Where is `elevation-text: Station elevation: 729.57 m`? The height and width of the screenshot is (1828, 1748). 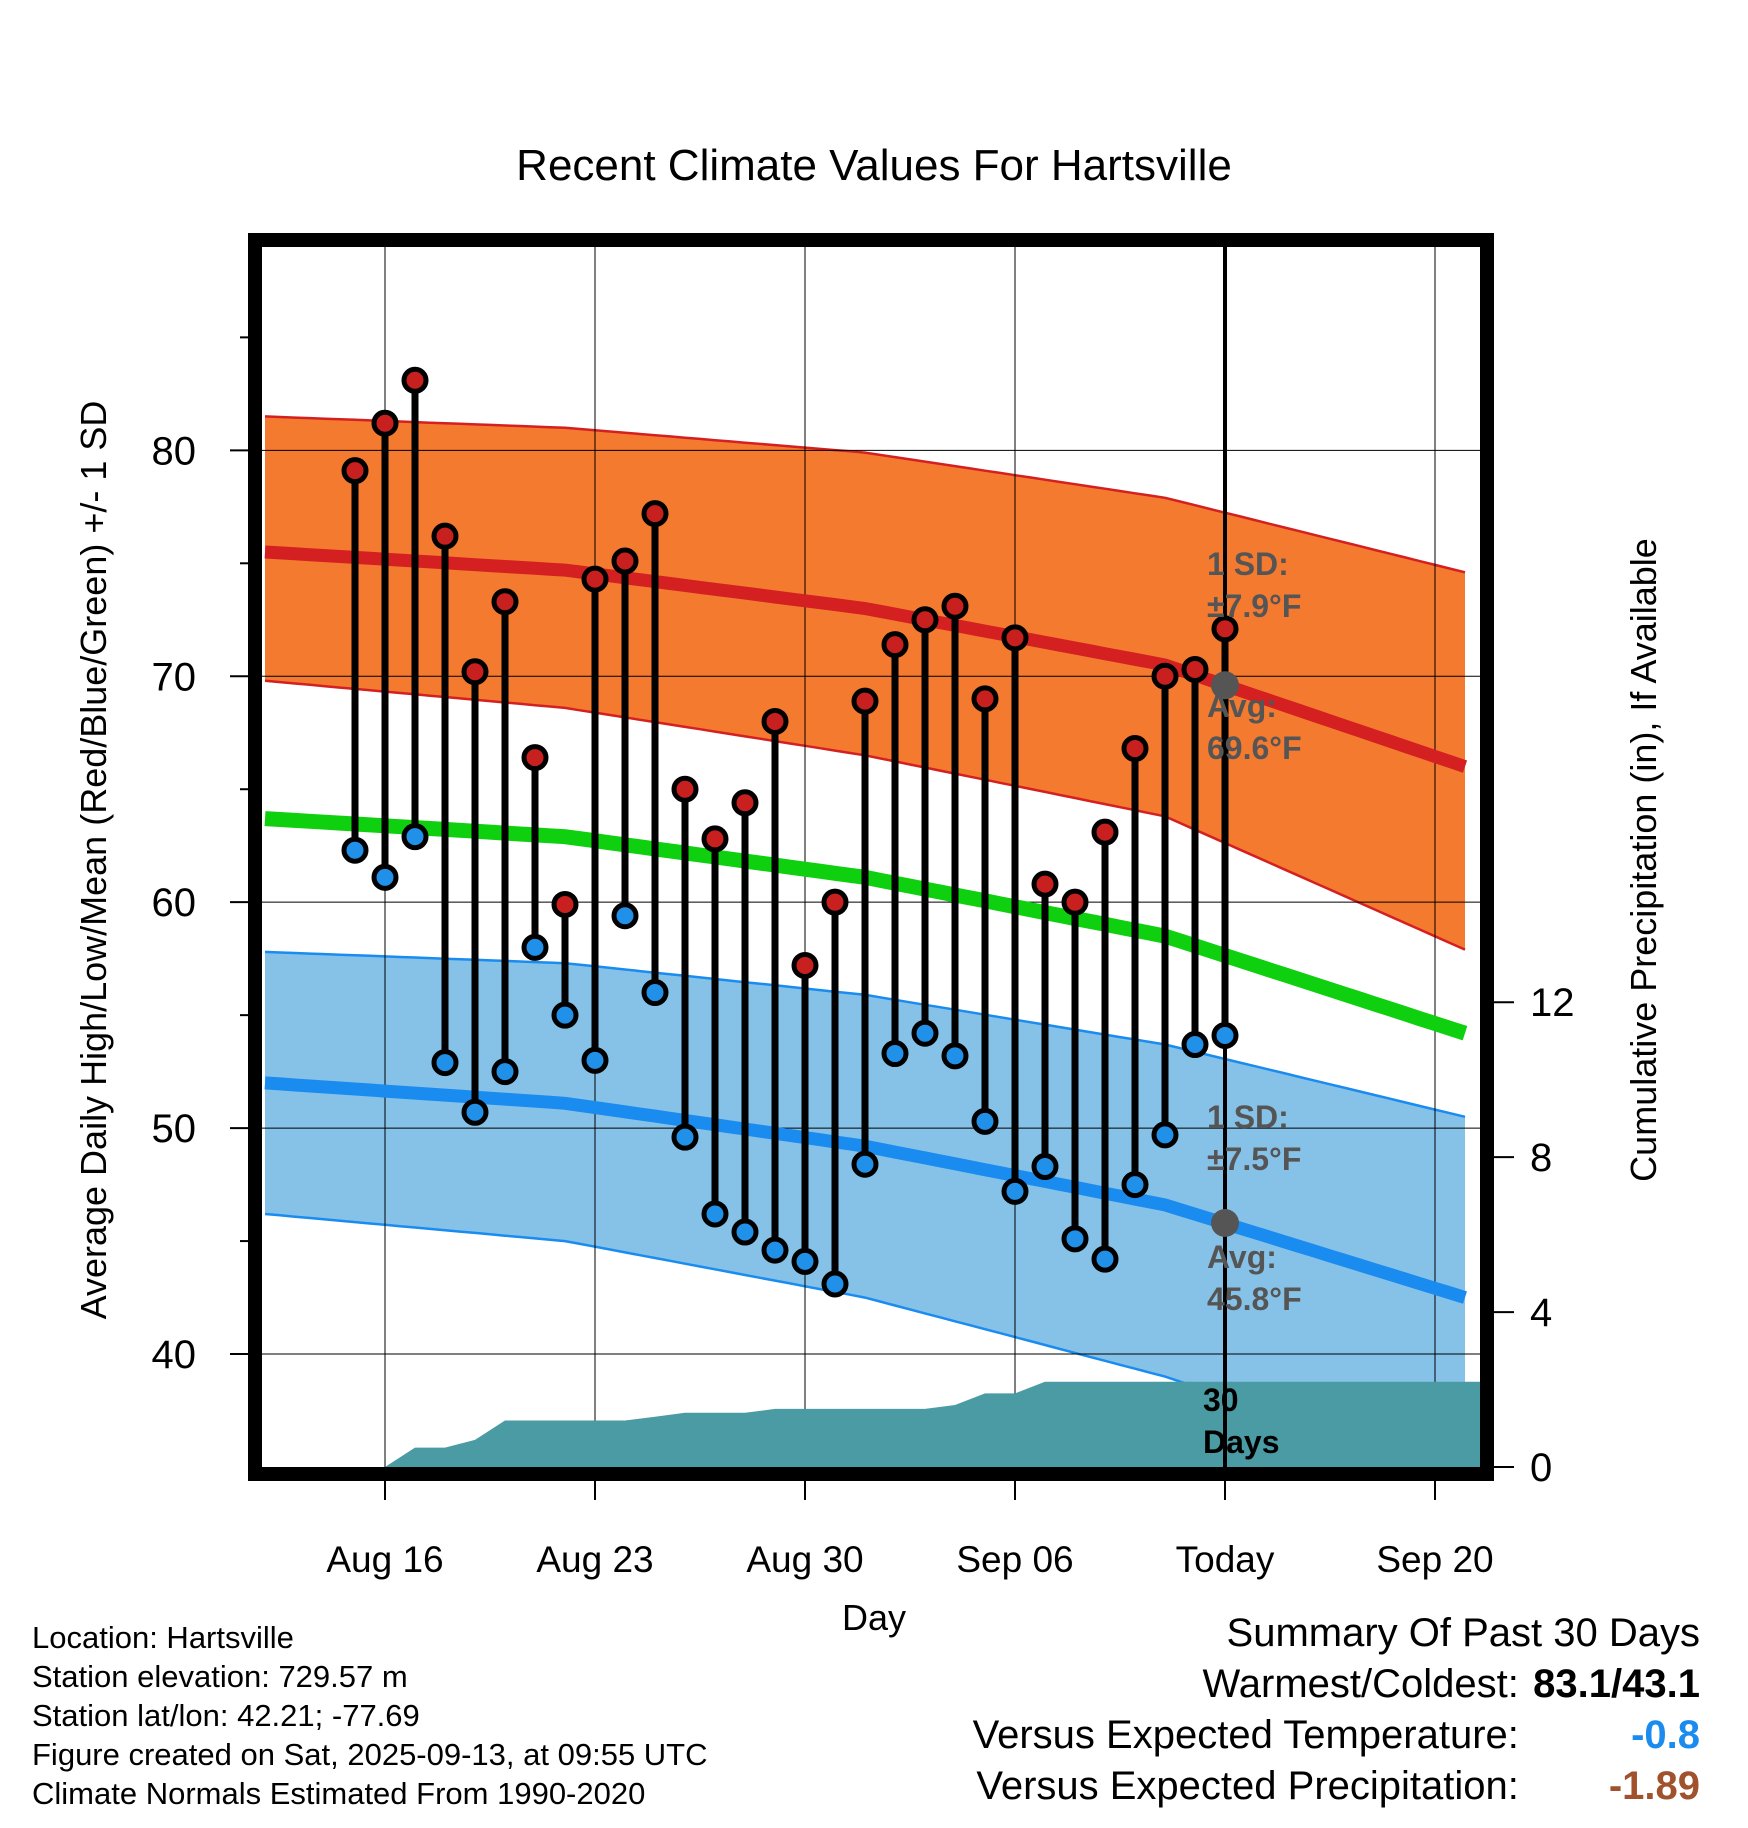 elevation-text: Station elevation: 729.57 m is located at coordinates (220, 1676).